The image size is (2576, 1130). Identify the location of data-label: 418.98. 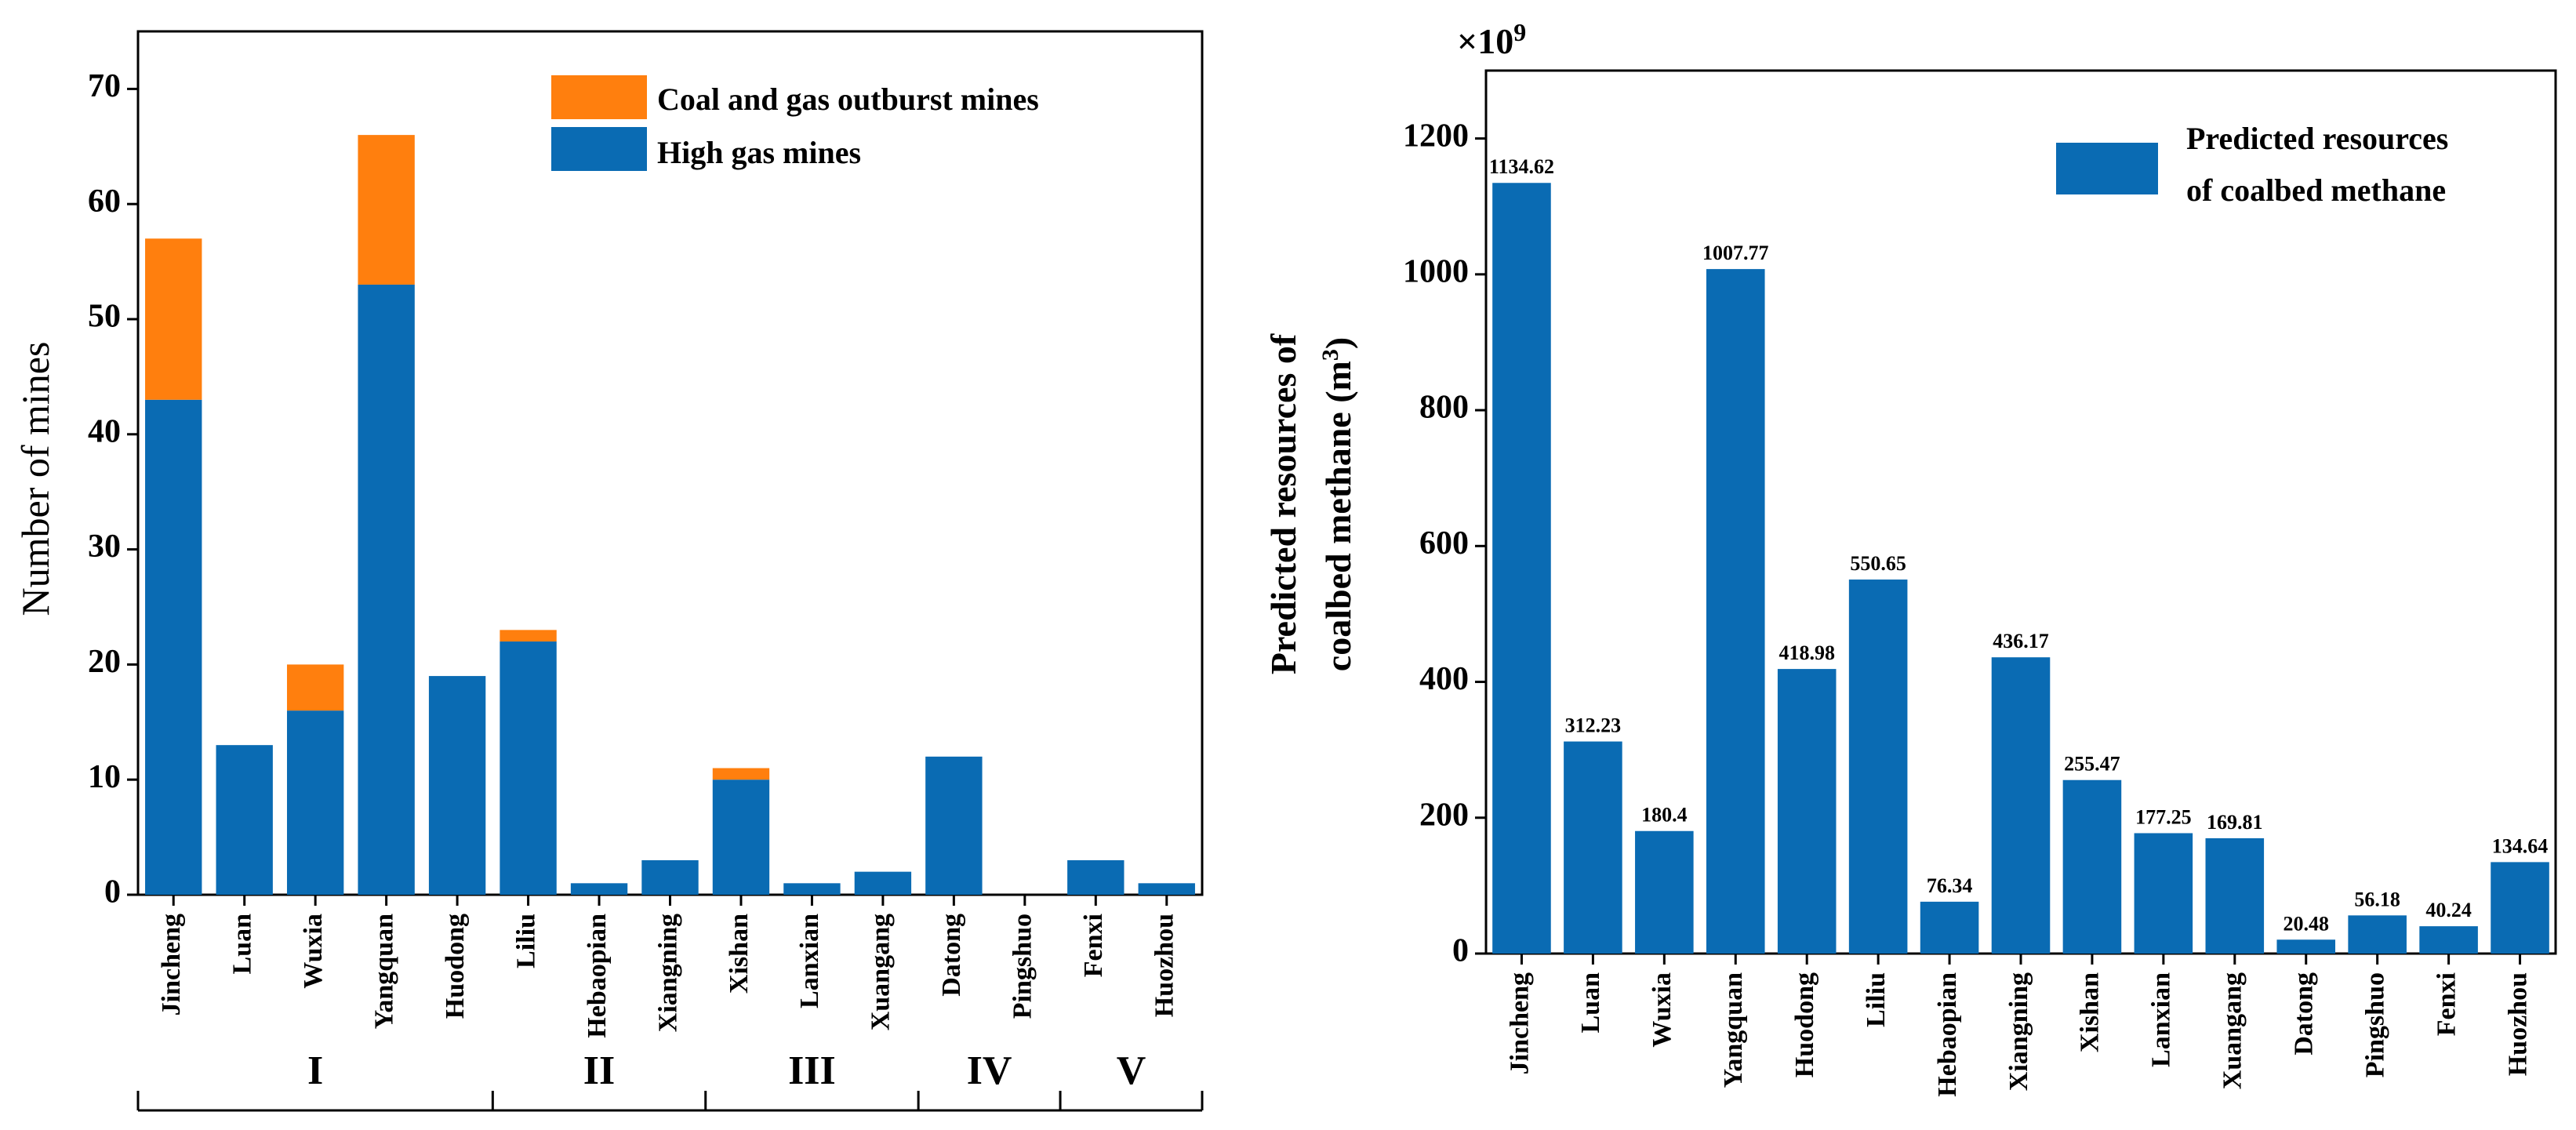
(1806, 652).